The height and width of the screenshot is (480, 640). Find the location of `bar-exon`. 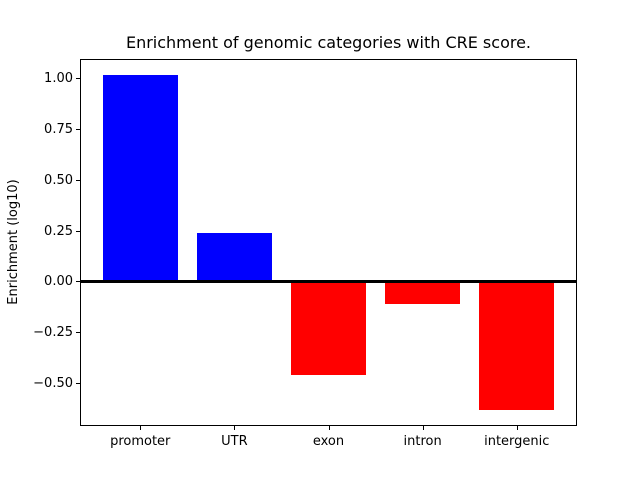

bar-exon is located at coordinates (328, 328).